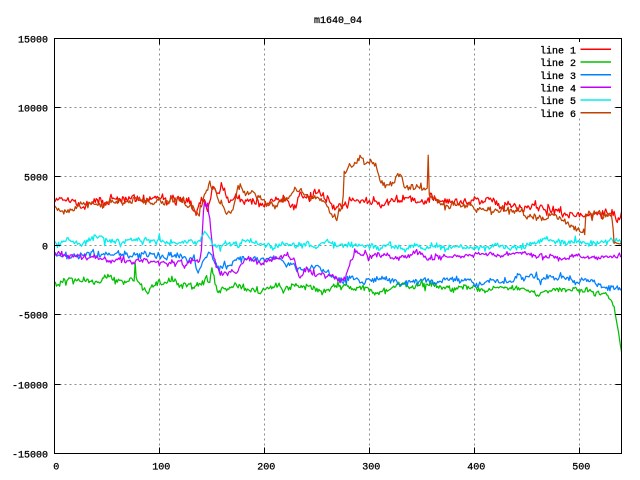 This screenshot has width=640, height=480. Describe the element at coordinates (558, 64) in the screenshot. I see `svg-text: line 2` at that location.